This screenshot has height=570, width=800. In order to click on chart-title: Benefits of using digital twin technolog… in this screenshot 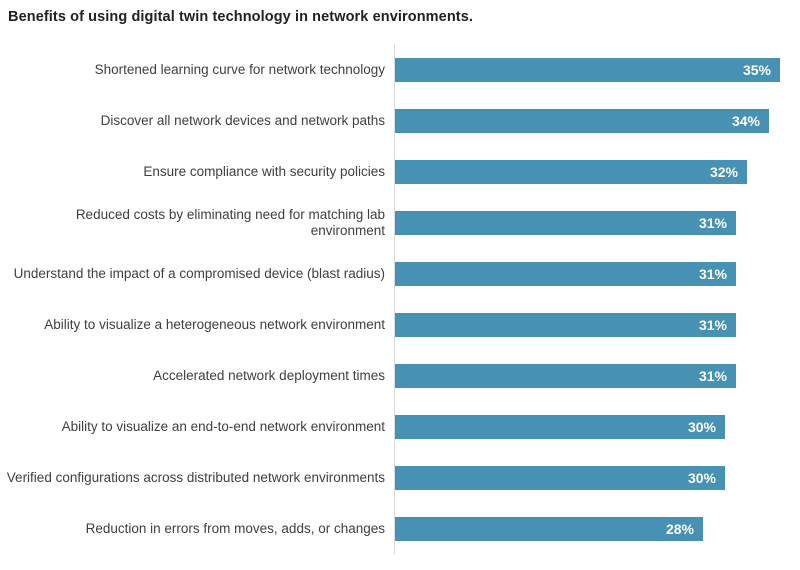, I will do `click(240, 17)`.